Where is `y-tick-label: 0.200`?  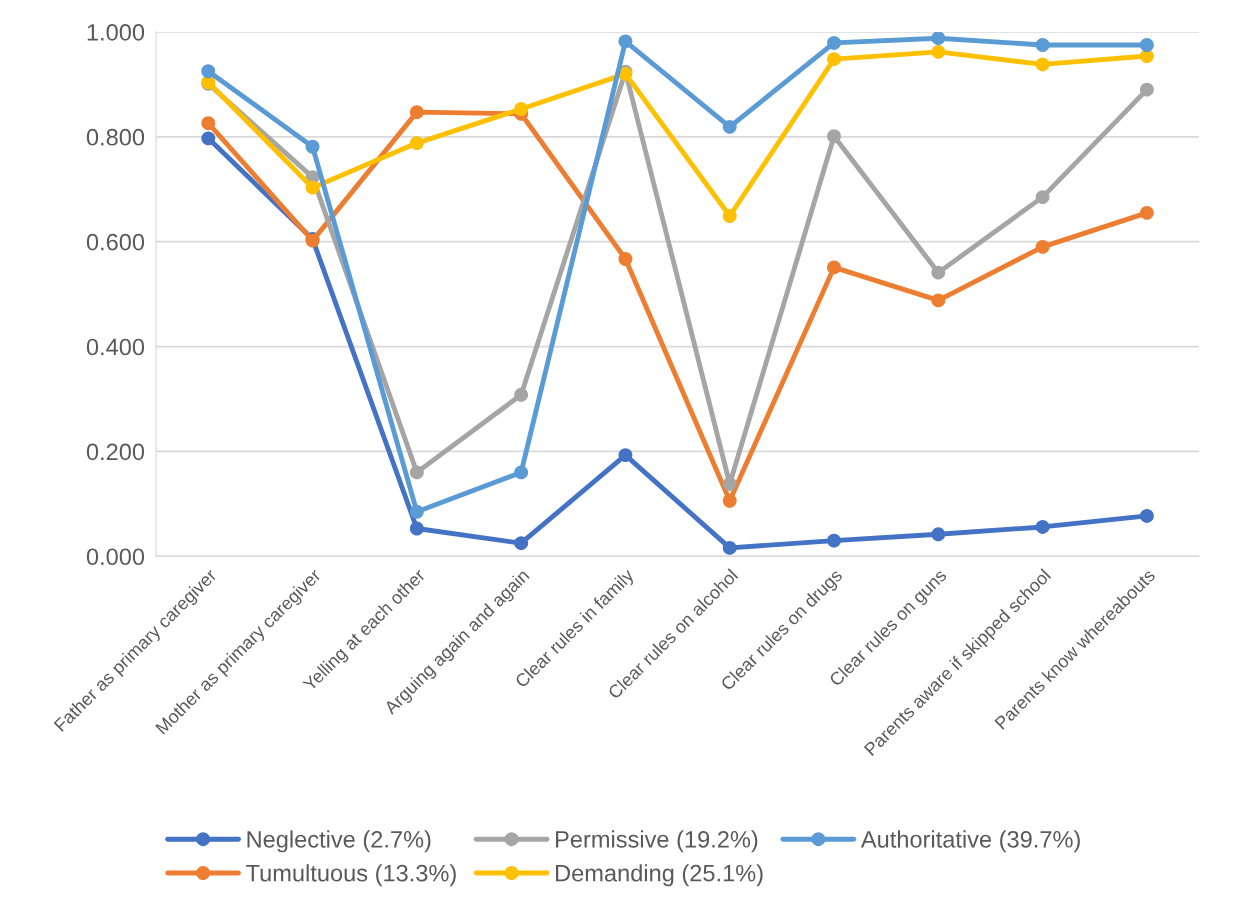 y-tick-label: 0.200 is located at coordinates (115, 452).